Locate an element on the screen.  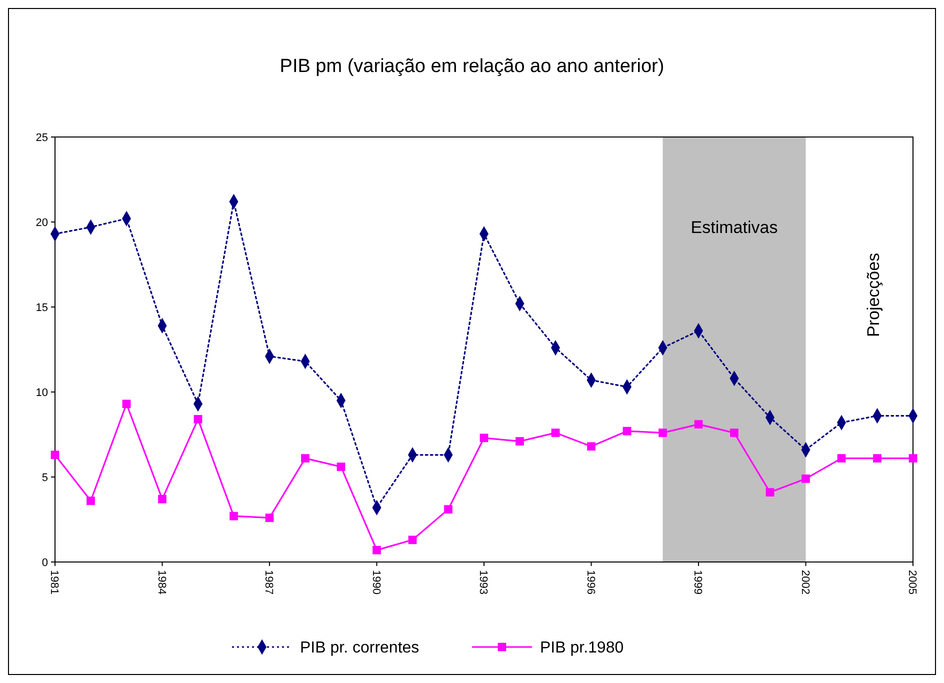
legend-label: PIB pr. correntes is located at coordinates (360, 648).